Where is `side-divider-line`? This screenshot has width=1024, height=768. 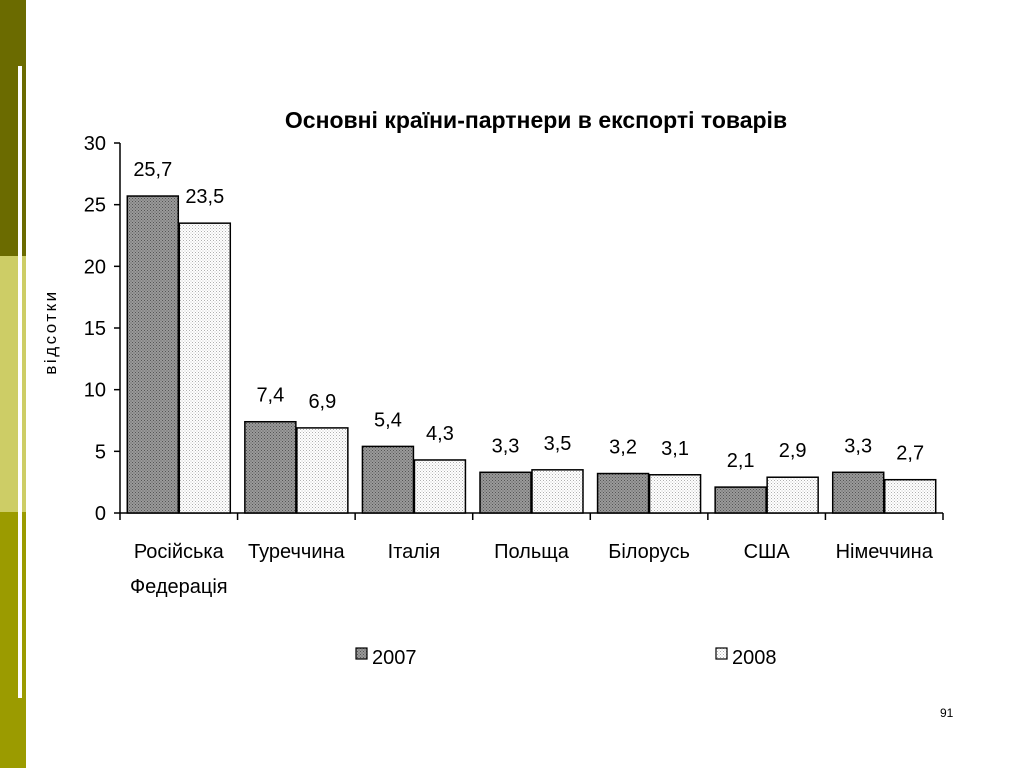
side-divider-line is located at coordinates (20, 382).